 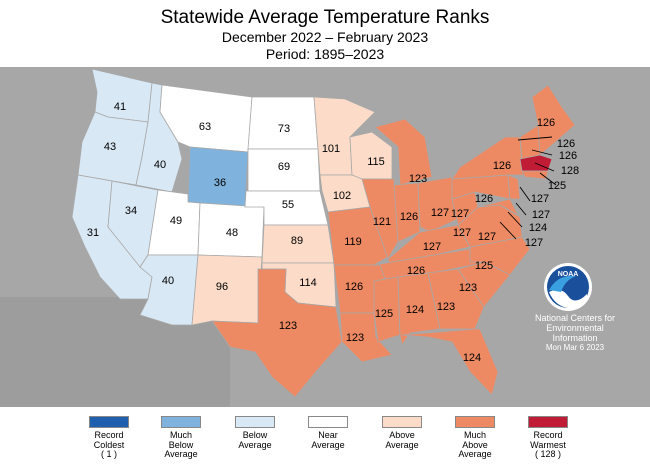 I want to click on rank-pa: 126, so click(x=484, y=199).